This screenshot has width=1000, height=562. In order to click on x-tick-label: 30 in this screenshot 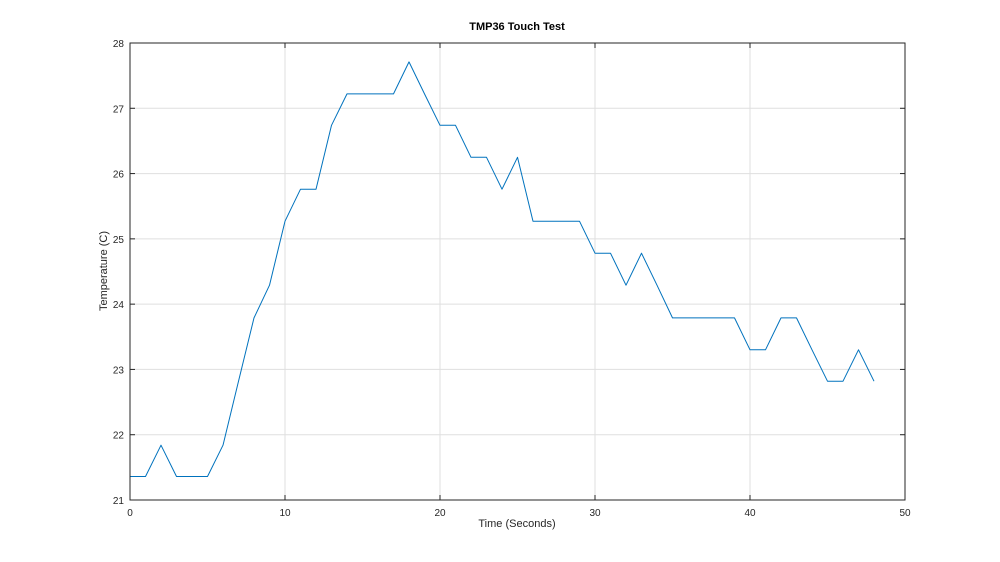, I will do `click(595, 513)`.